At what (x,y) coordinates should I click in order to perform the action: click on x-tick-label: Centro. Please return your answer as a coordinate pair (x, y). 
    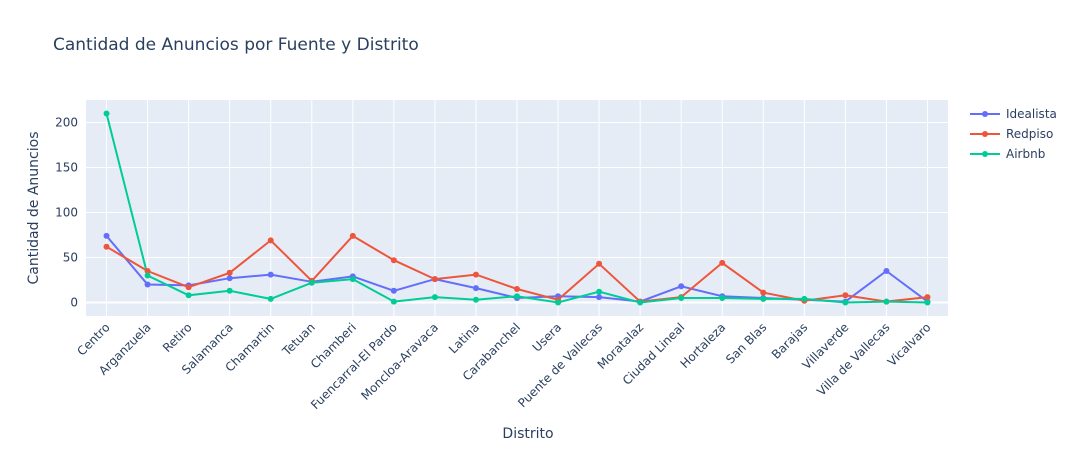
    Looking at the image, I should click on (93, 339).